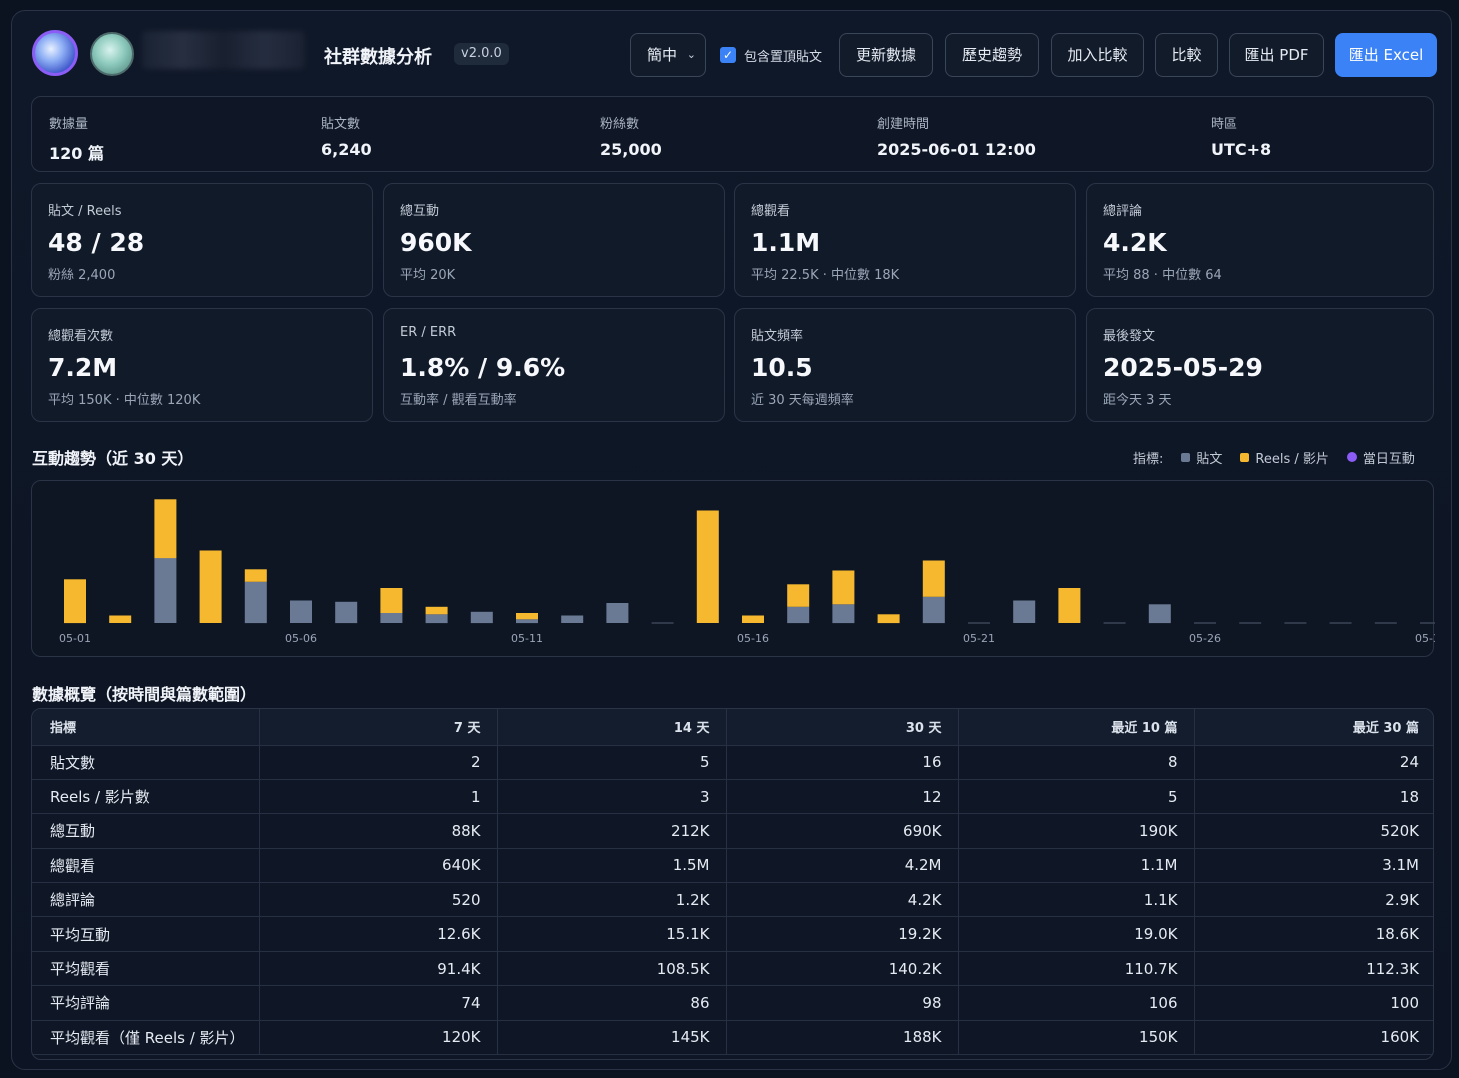 This screenshot has width=1459, height=1078. I want to click on primary-account-avatar, so click(55, 53).